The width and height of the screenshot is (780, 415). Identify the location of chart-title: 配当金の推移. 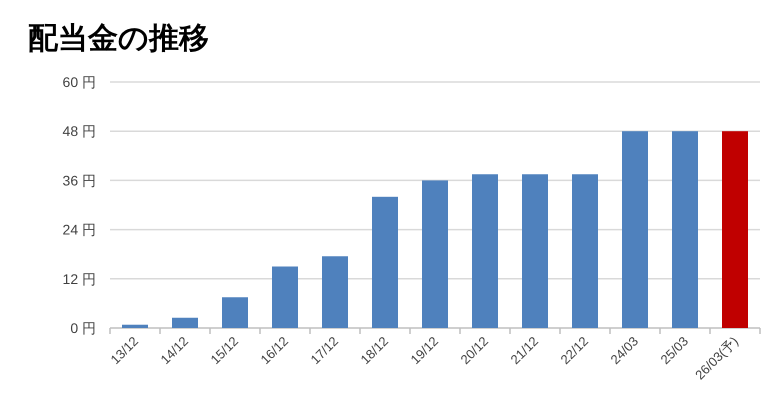
(118, 38).